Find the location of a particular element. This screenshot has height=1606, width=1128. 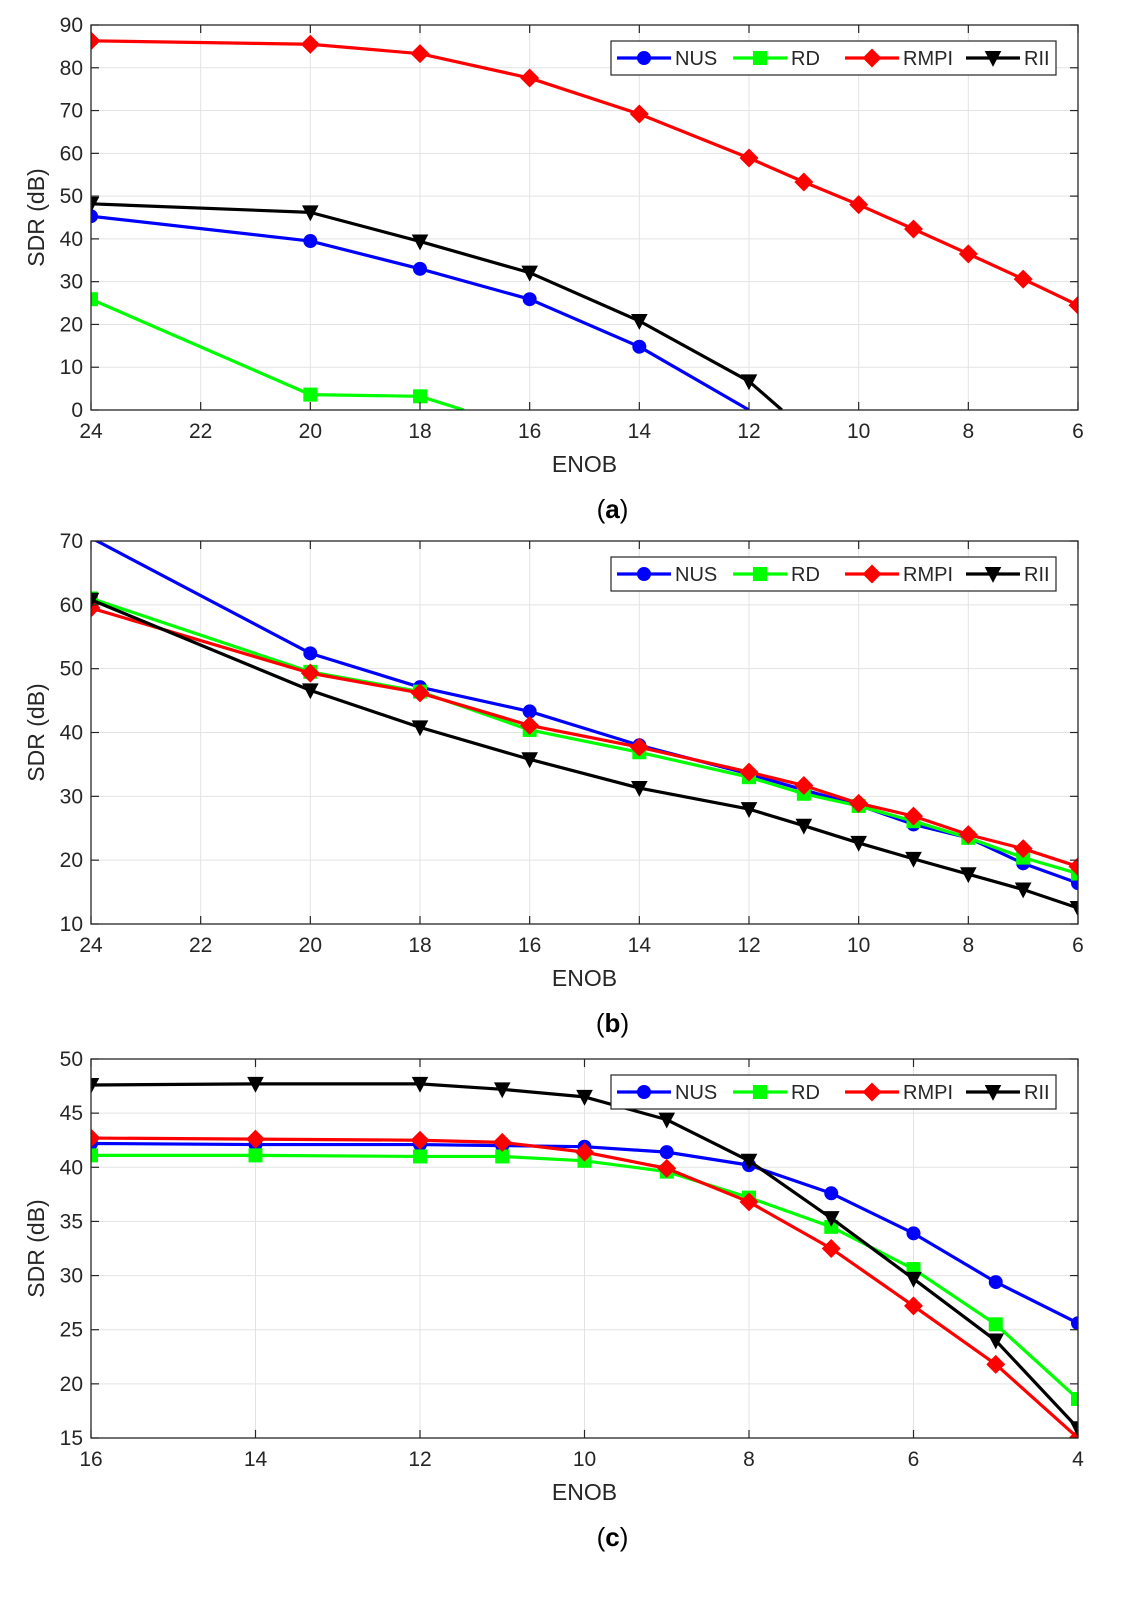

series-rii is located at coordinates (437, 303).